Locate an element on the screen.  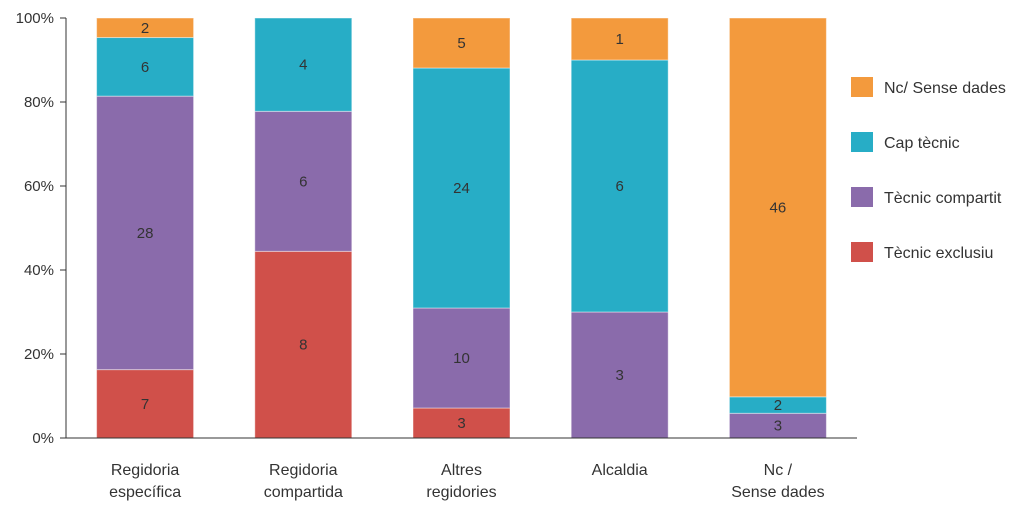
data-label-nc-sense-dades-1: 2 is located at coordinates (145, 28).